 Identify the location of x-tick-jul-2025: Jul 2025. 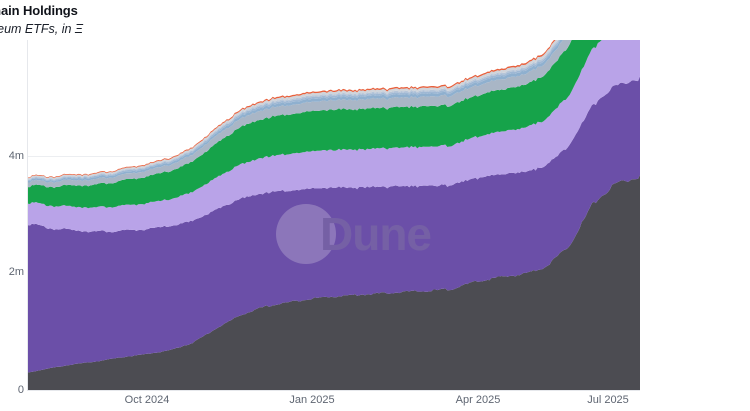
(608, 400).